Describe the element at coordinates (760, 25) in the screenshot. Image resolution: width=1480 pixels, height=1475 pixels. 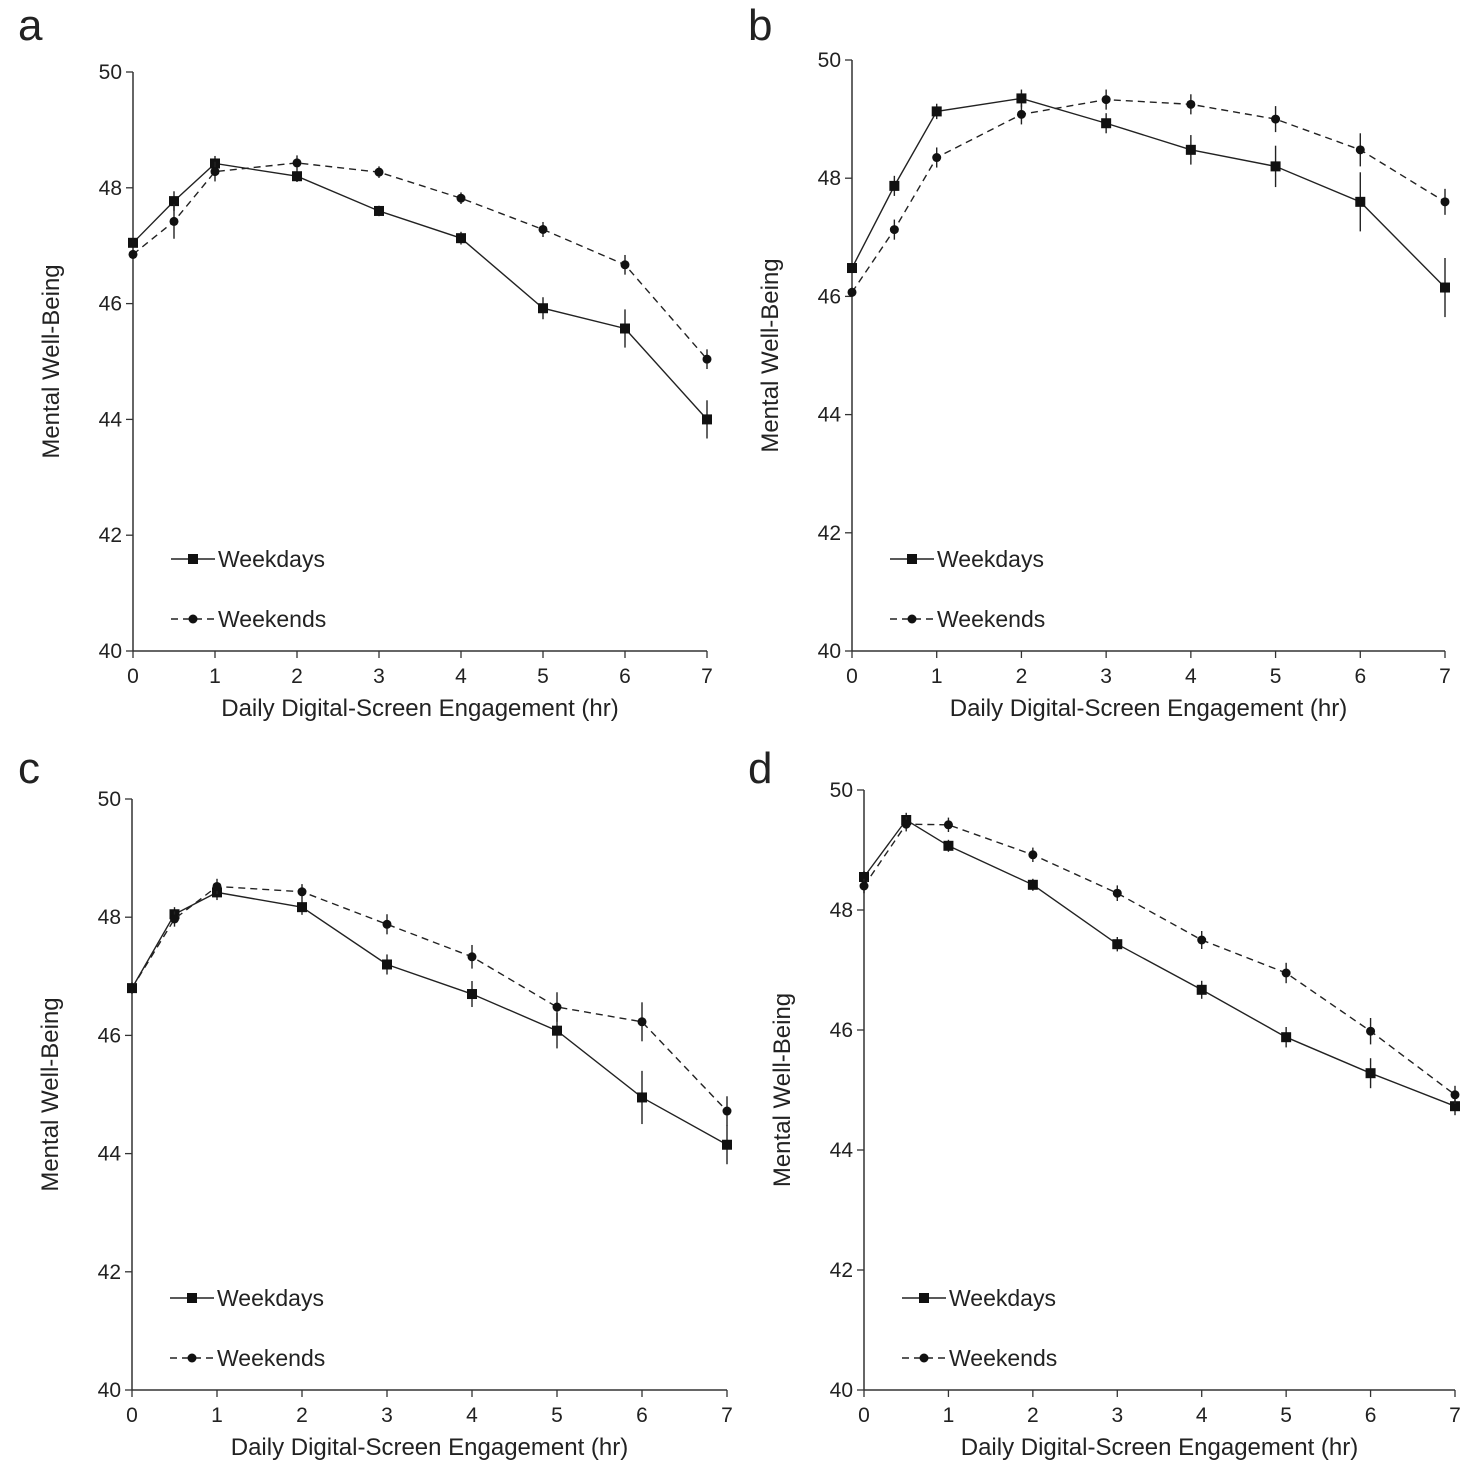
I see `panel-label: b` at that location.